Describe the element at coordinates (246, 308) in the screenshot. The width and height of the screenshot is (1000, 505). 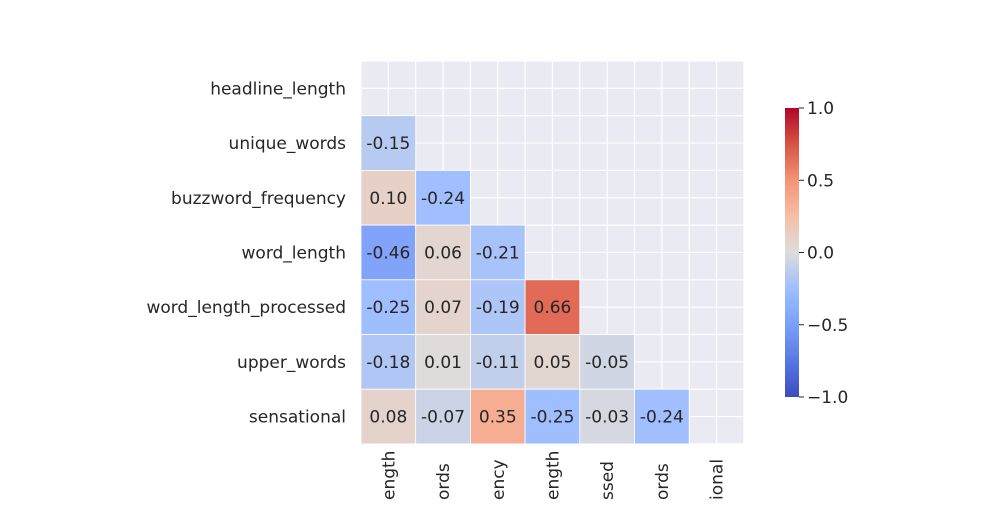
I see `y-tick-label: word_length_processed` at that location.